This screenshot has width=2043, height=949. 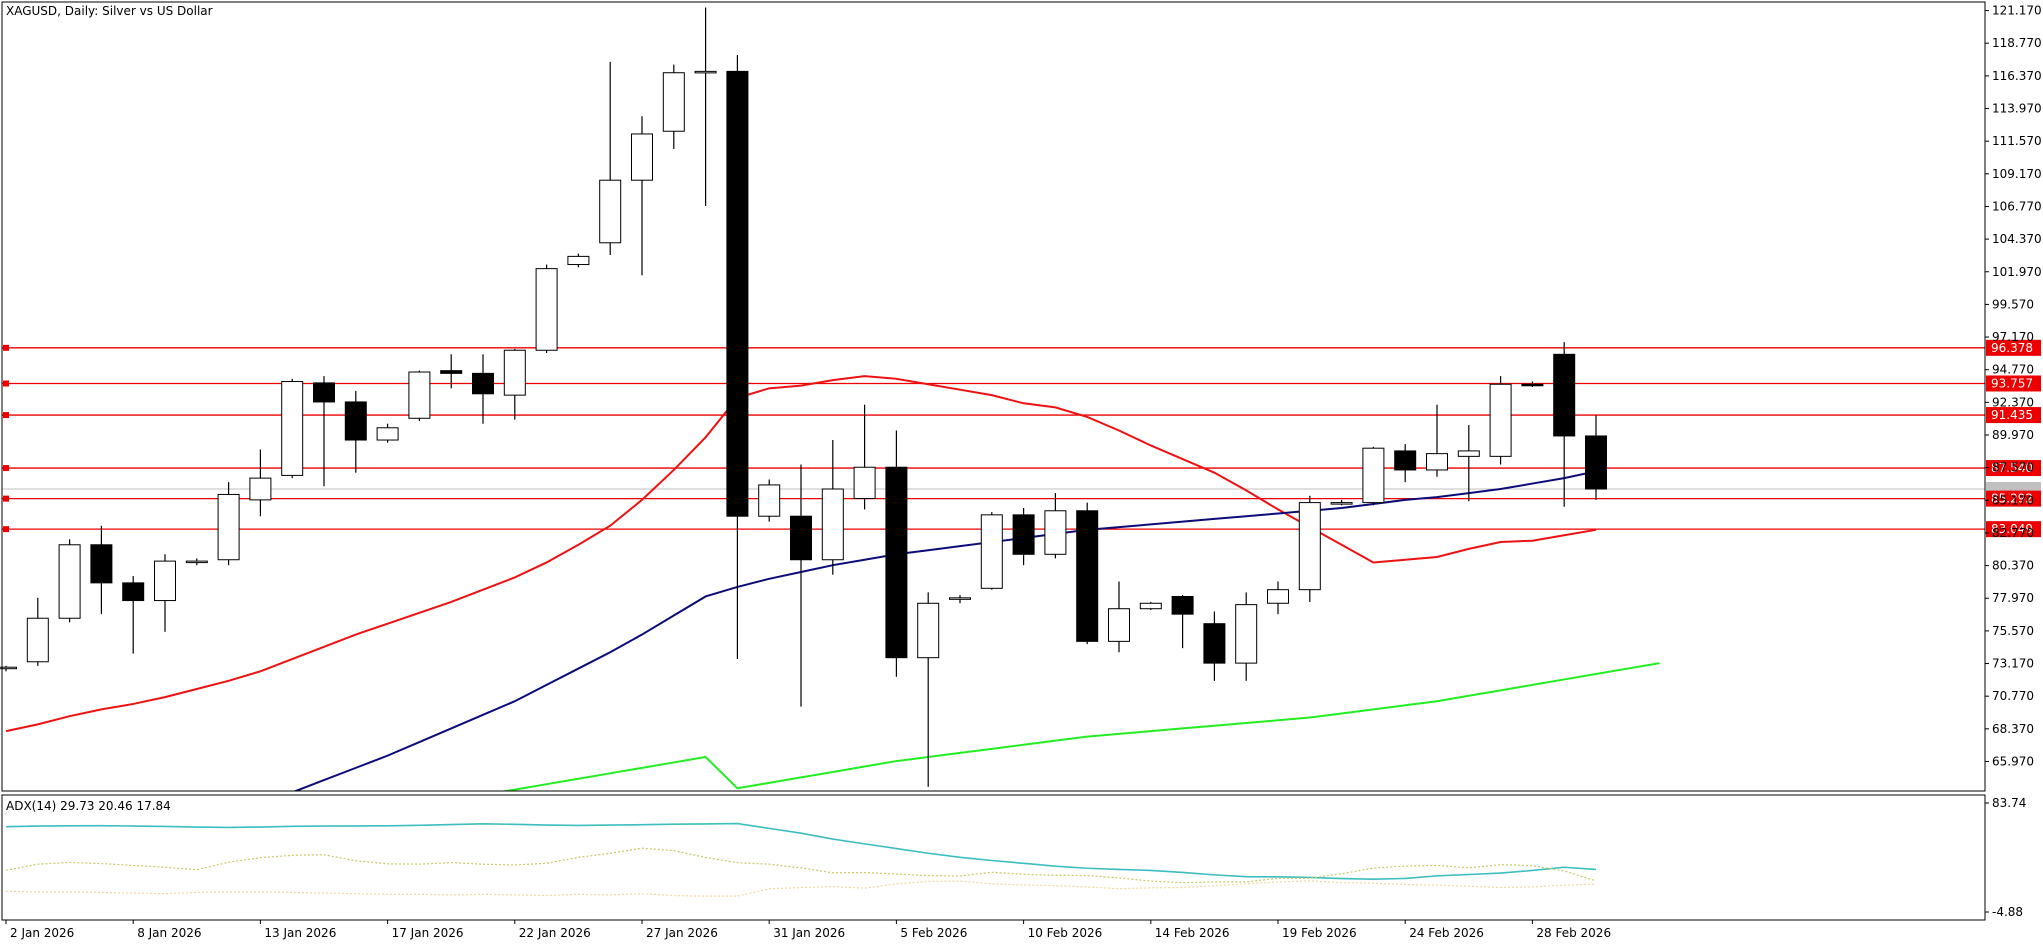 What do you see at coordinates (2017, 272) in the screenshot?
I see `y-tick-label: 101.970` at bounding box center [2017, 272].